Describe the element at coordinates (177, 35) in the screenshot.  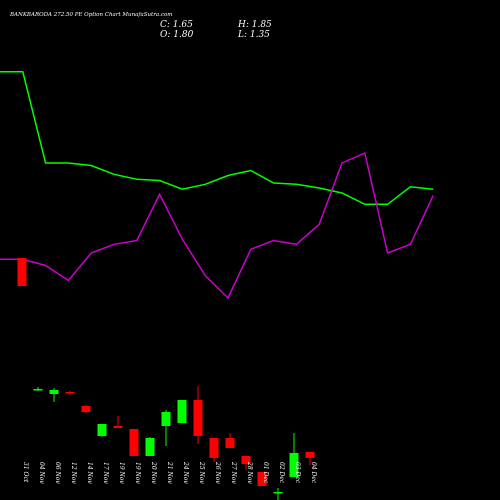
I see `open-value: O: 1.80` at that location.